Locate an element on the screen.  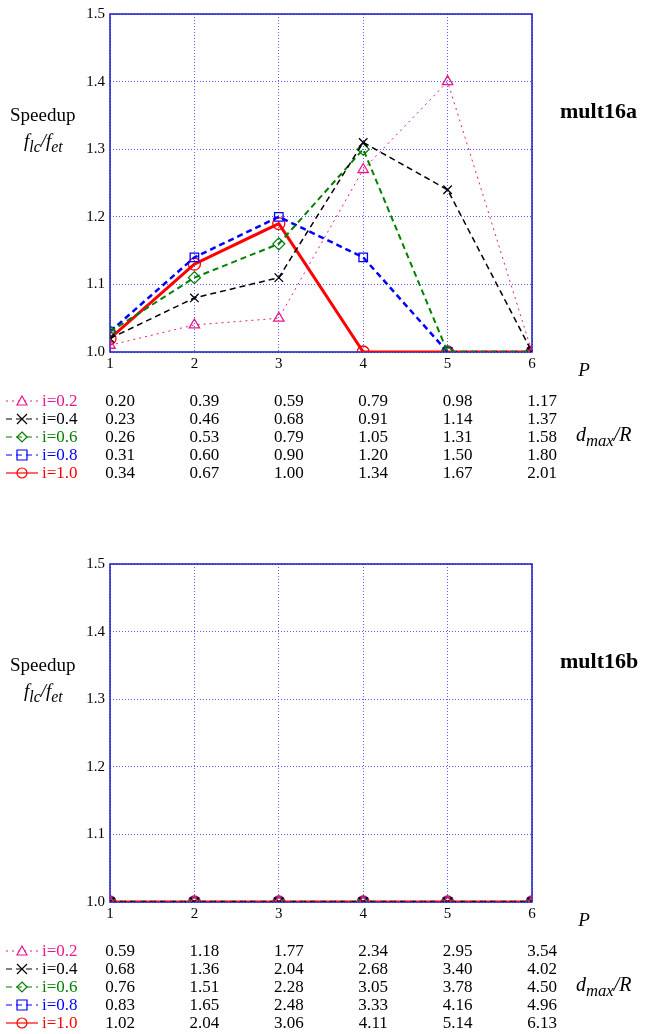
text: 5.14 is located at coordinates (457, 1022).